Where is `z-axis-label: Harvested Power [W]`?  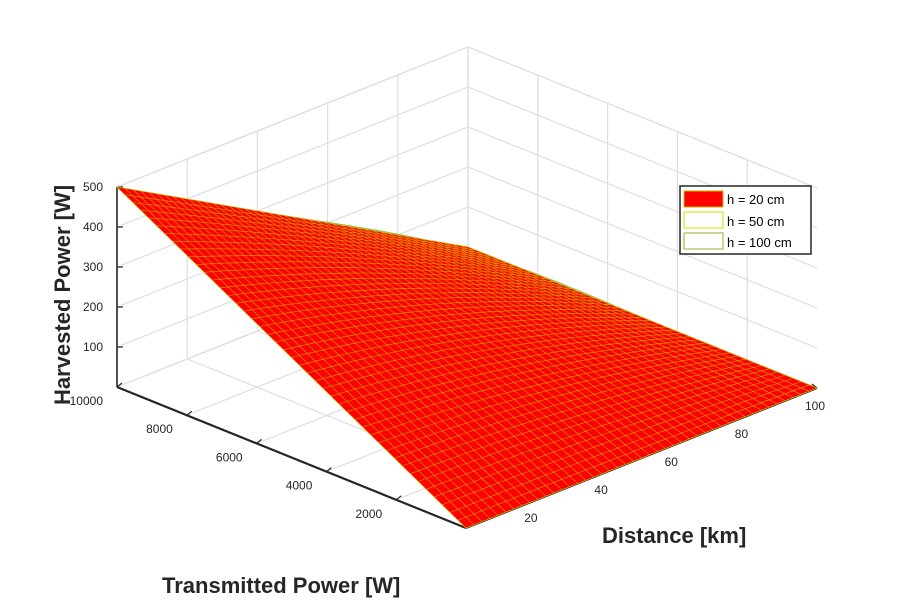
z-axis-label: Harvested Power [W] is located at coordinates (62, 295).